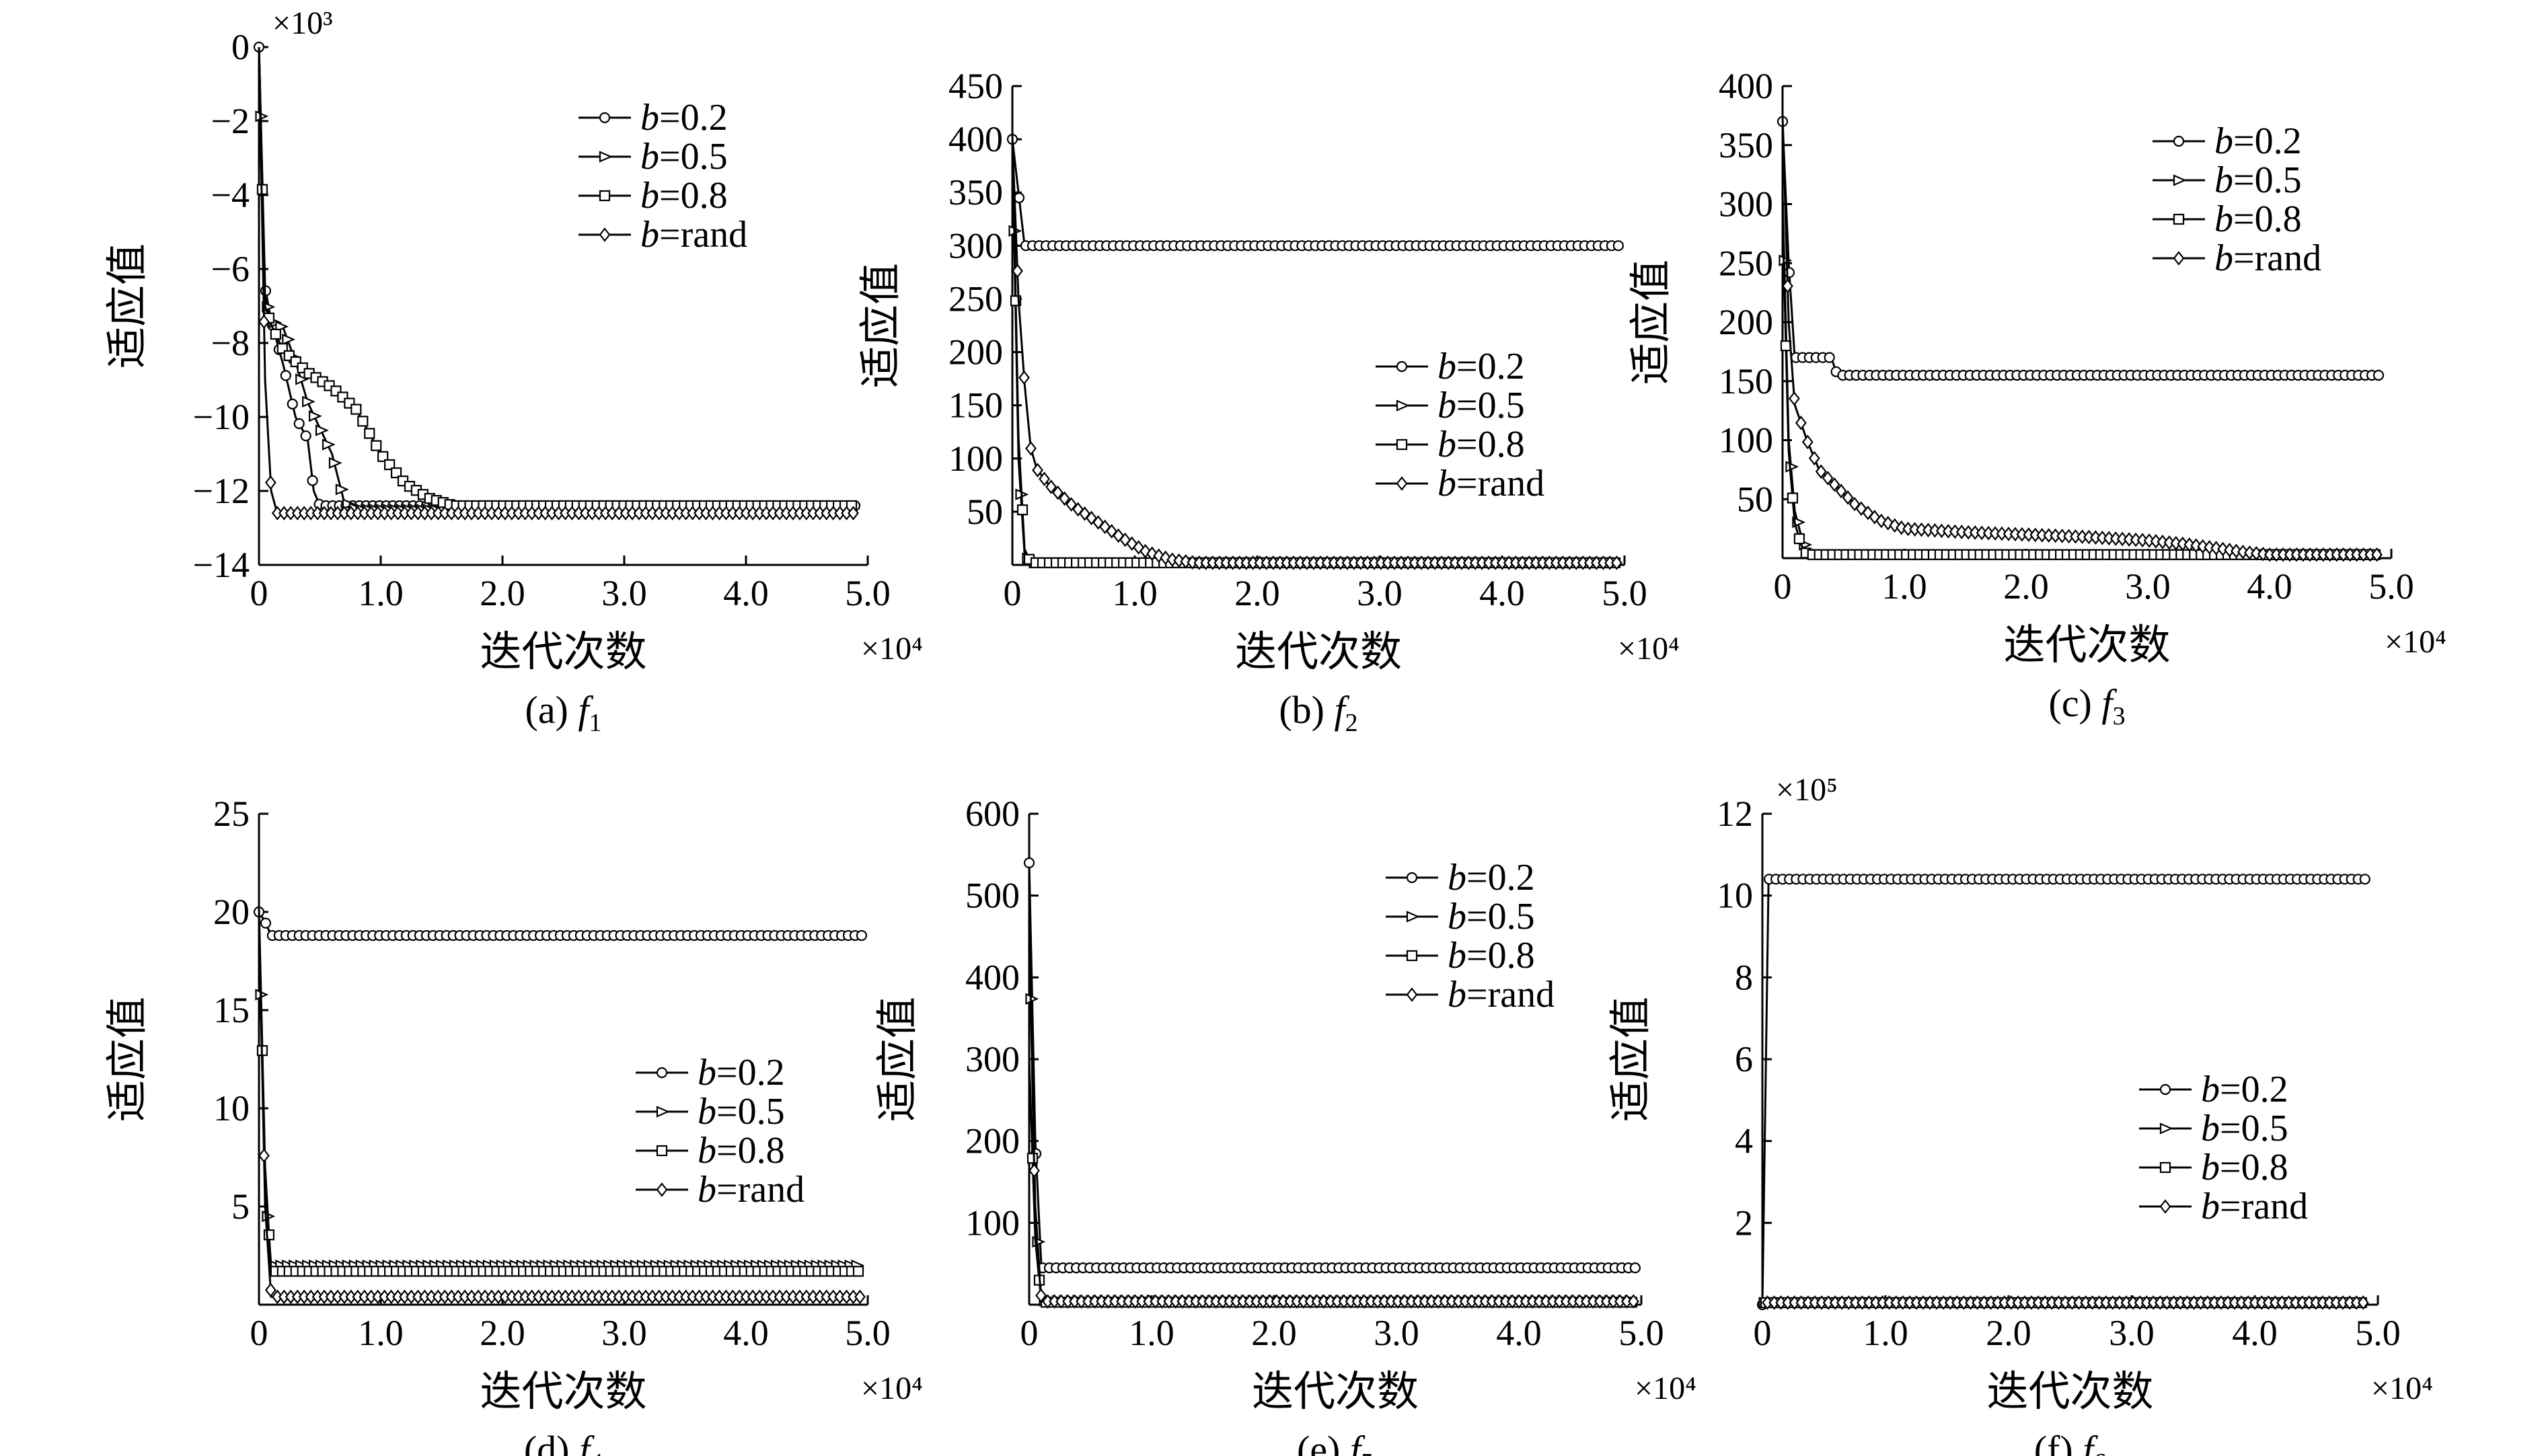 The height and width of the screenshot is (1456, 2542). I want to click on panel-caption: (d) f4, so click(563, 1442).